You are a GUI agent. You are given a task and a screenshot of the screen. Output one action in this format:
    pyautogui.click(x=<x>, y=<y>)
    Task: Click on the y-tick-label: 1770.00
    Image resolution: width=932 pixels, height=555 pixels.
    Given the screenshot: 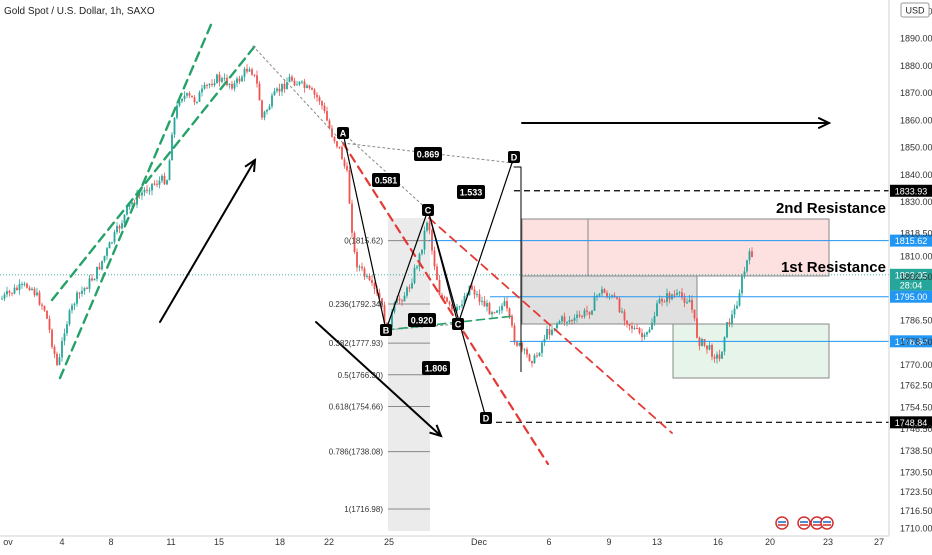 What is the action you would take?
    pyautogui.click(x=916, y=365)
    